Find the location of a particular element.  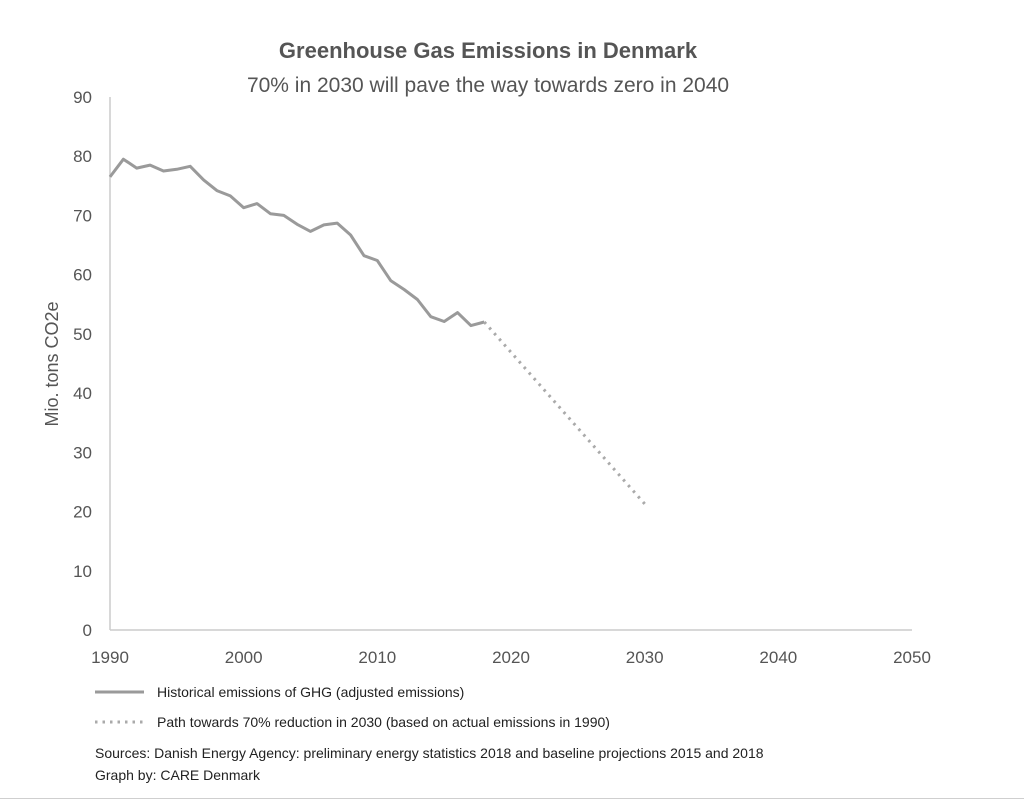

y-ticks: 0 10 20 30 40 50 60 70 80 90 is located at coordinates (82, 364).